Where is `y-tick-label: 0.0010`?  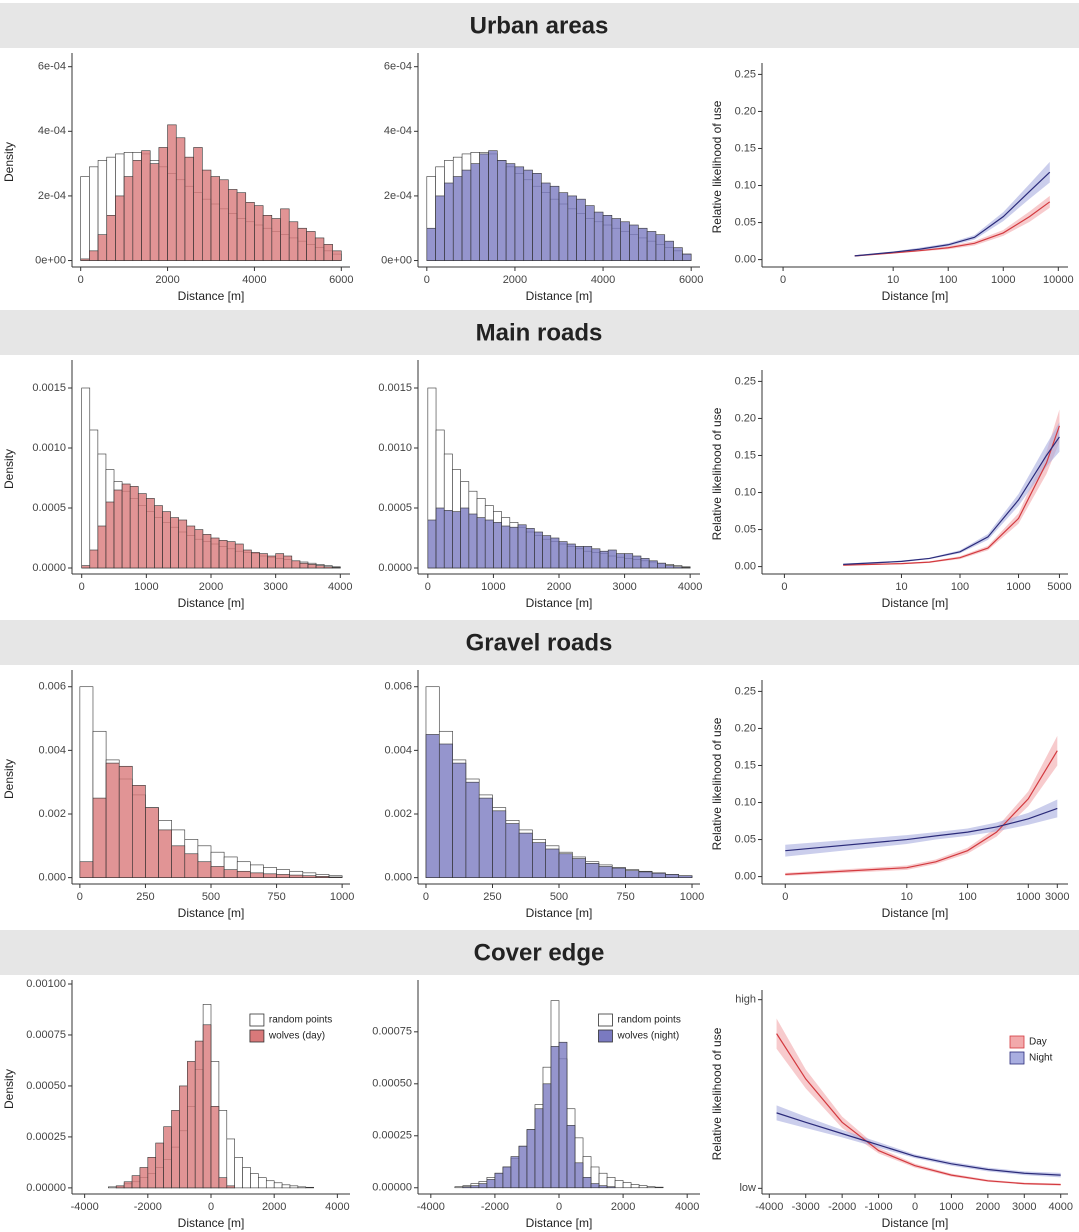
y-tick-label: 0.0010 is located at coordinates (395, 448).